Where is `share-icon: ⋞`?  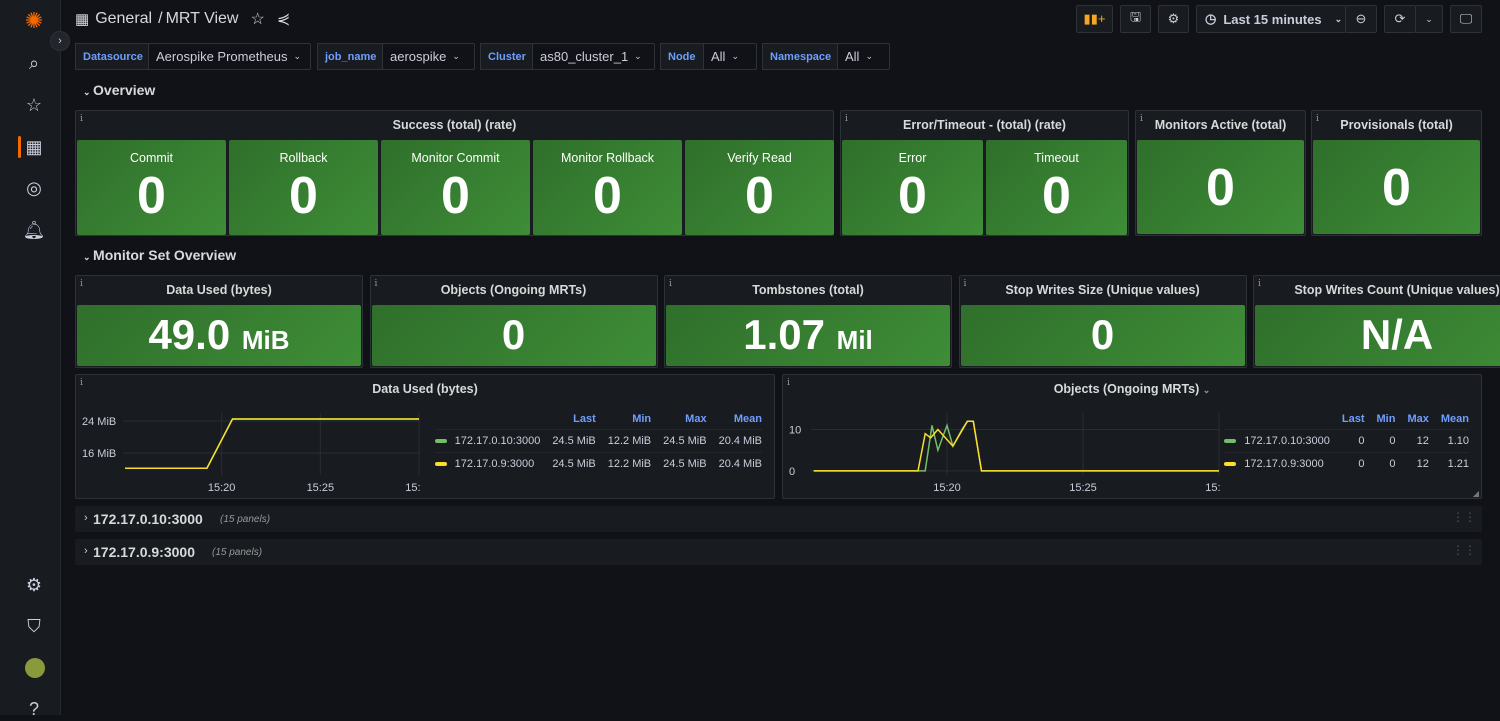 share-icon: ⋞ is located at coordinates (283, 19).